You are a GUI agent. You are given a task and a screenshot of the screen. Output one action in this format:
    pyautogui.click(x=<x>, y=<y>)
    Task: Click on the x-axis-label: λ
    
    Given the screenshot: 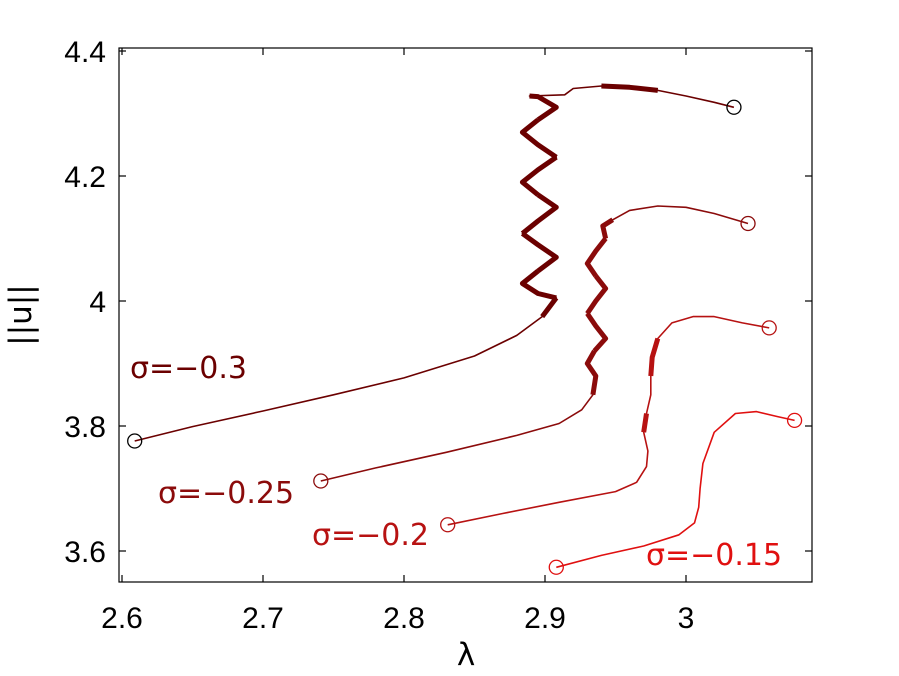 What is the action you would take?
    pyautogui.click(x=466, y=655)
    